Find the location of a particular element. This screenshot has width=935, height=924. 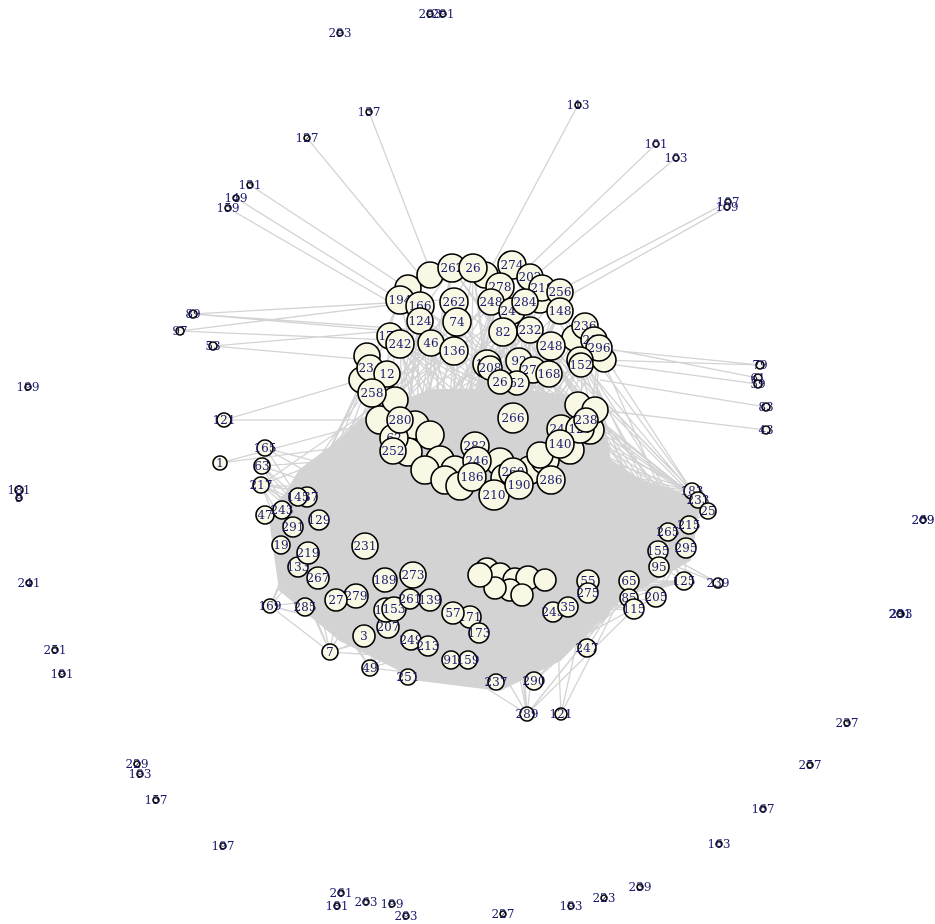

node-c30: 249 is located at coordinates (411, 640).